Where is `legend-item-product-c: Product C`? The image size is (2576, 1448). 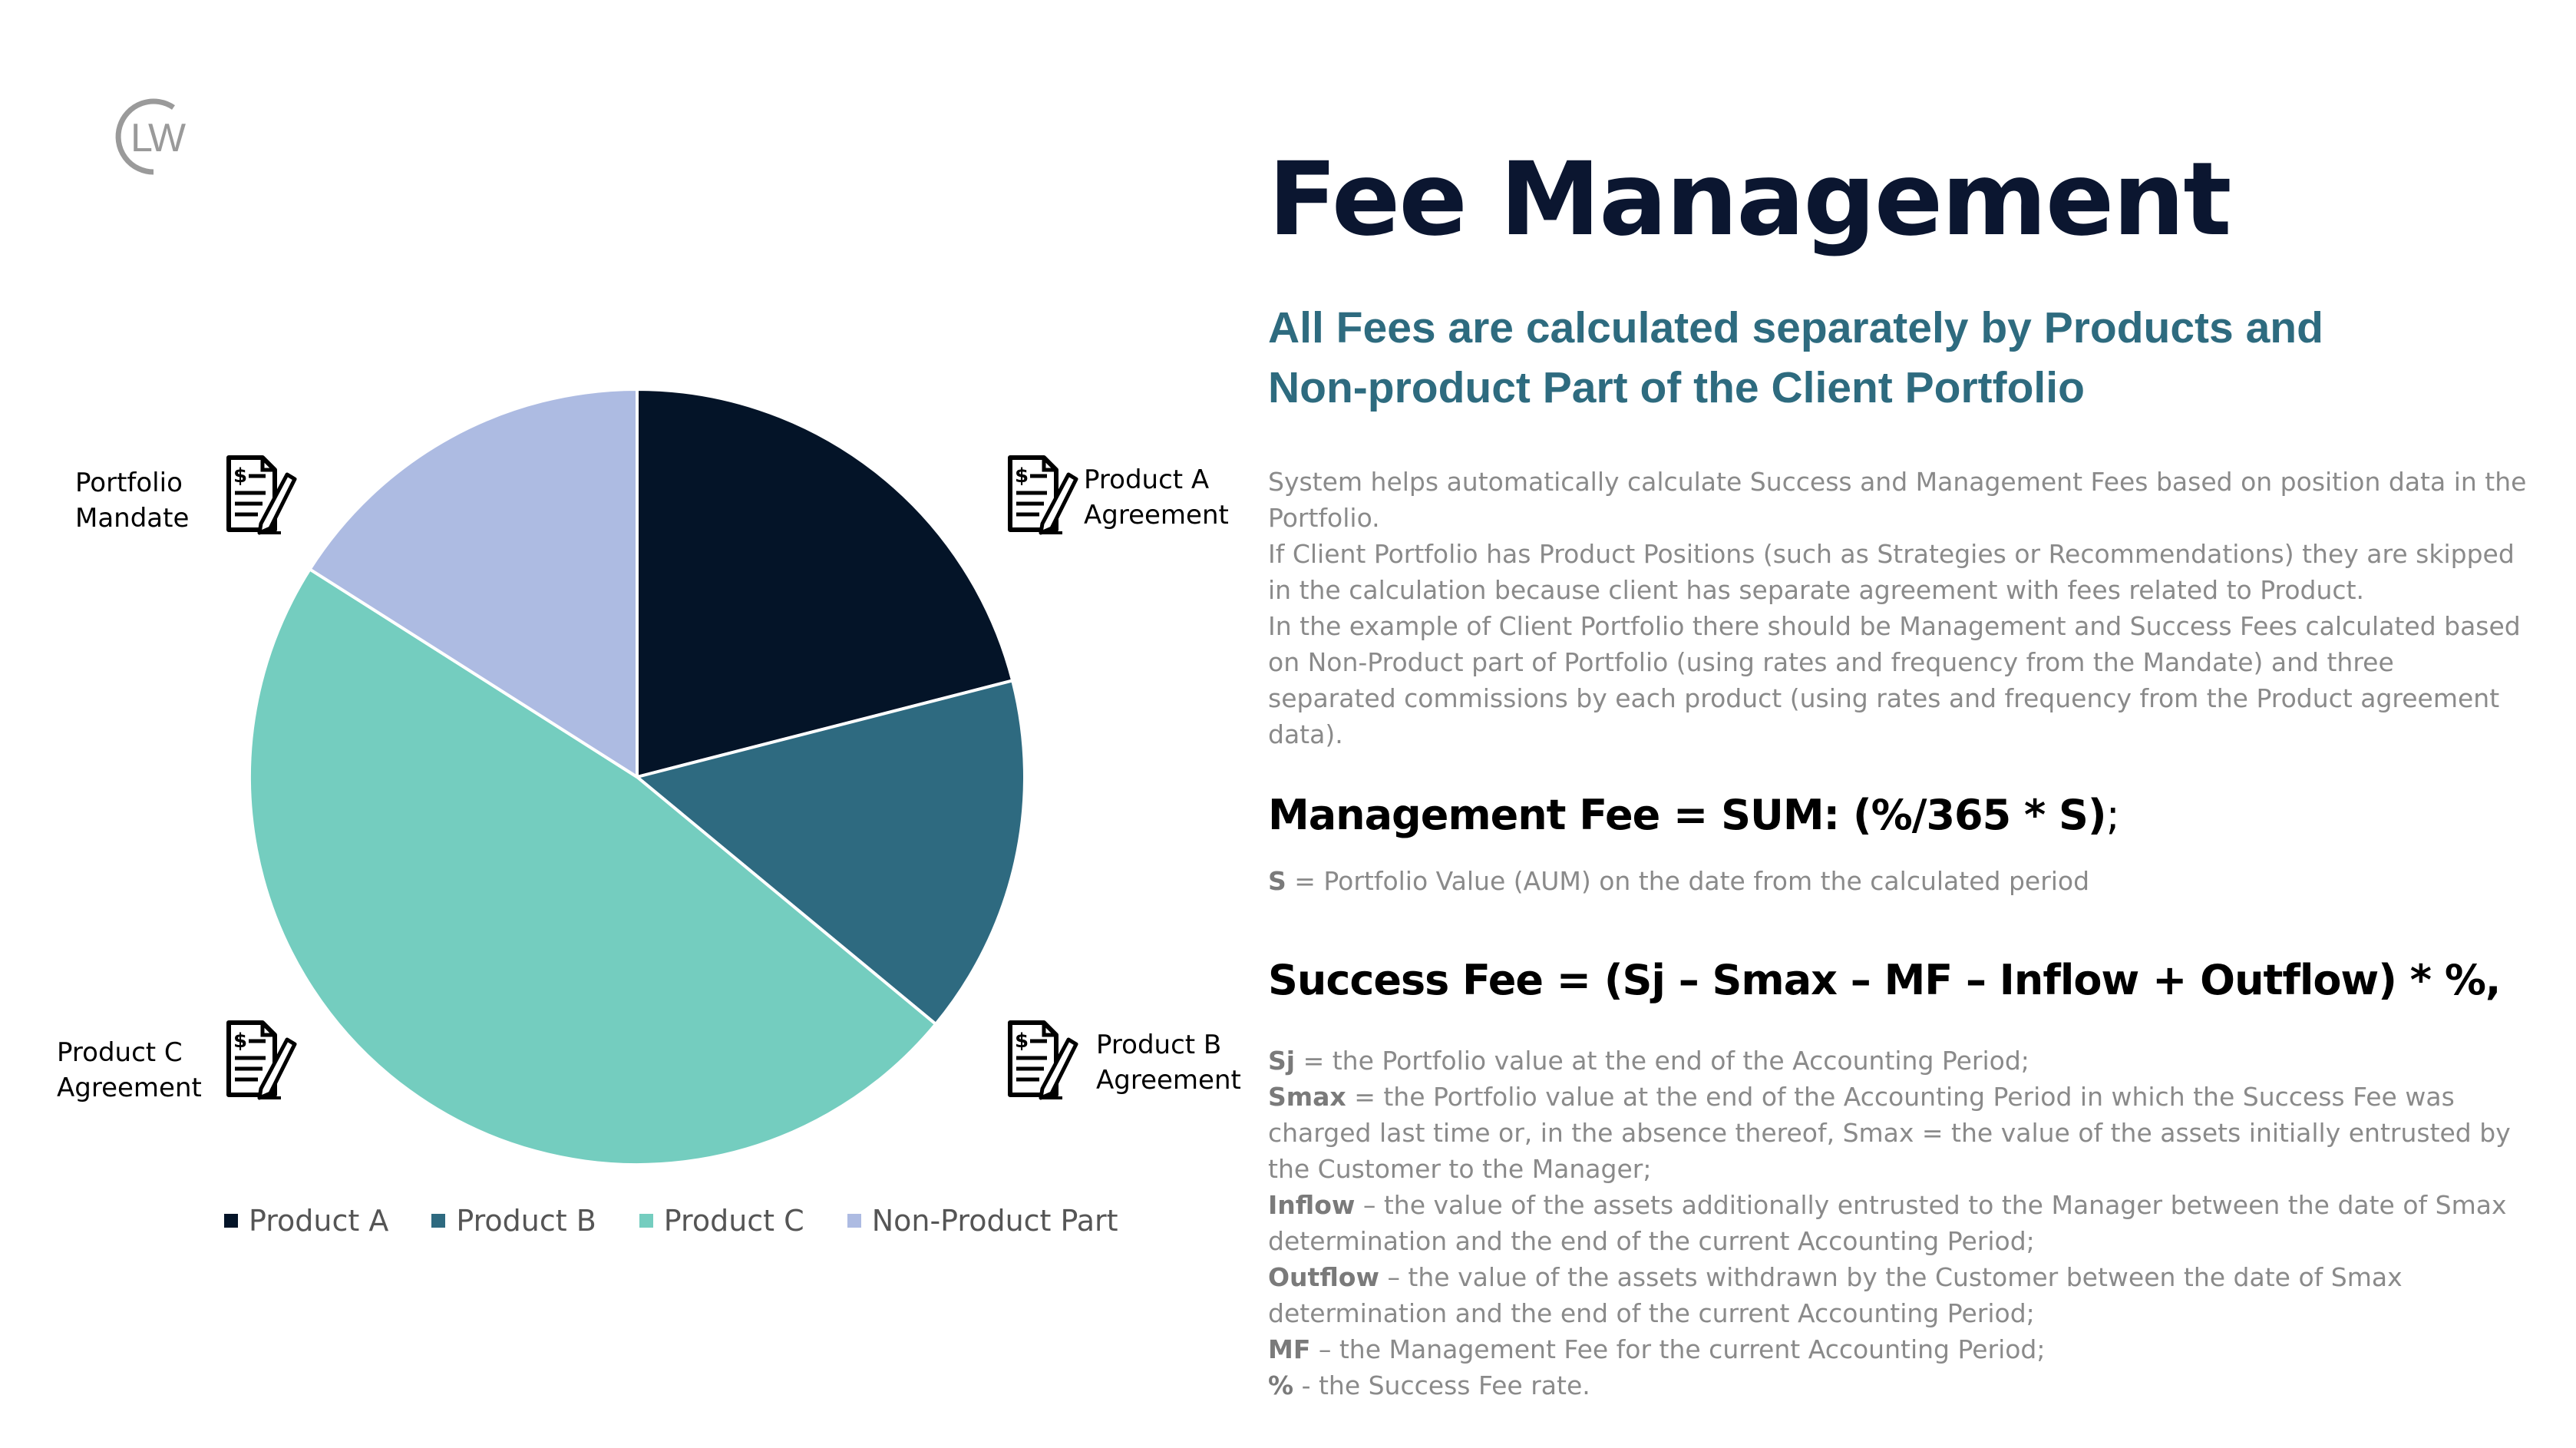 legend-item-product-c: Product C is located at coordinates (721, 1221).